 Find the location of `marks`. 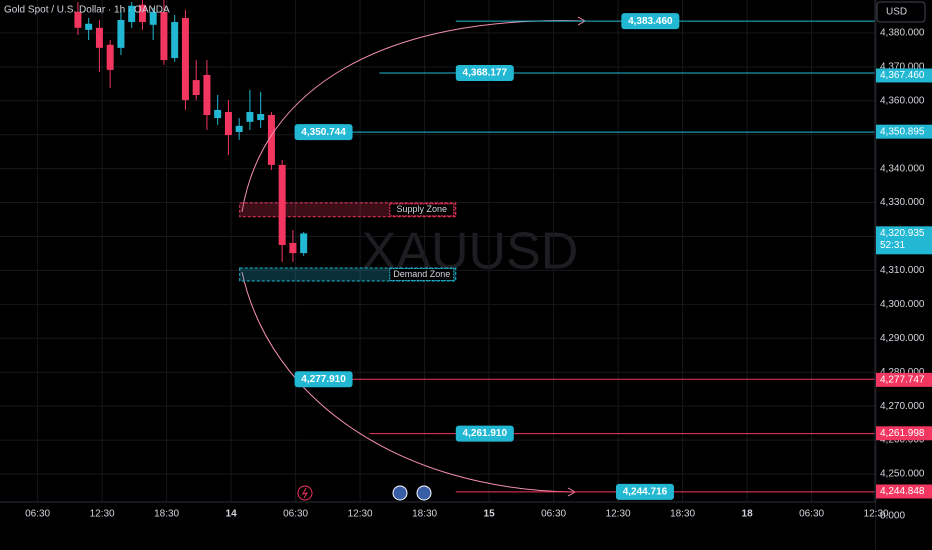

marks is located at coordinates (191, 131).